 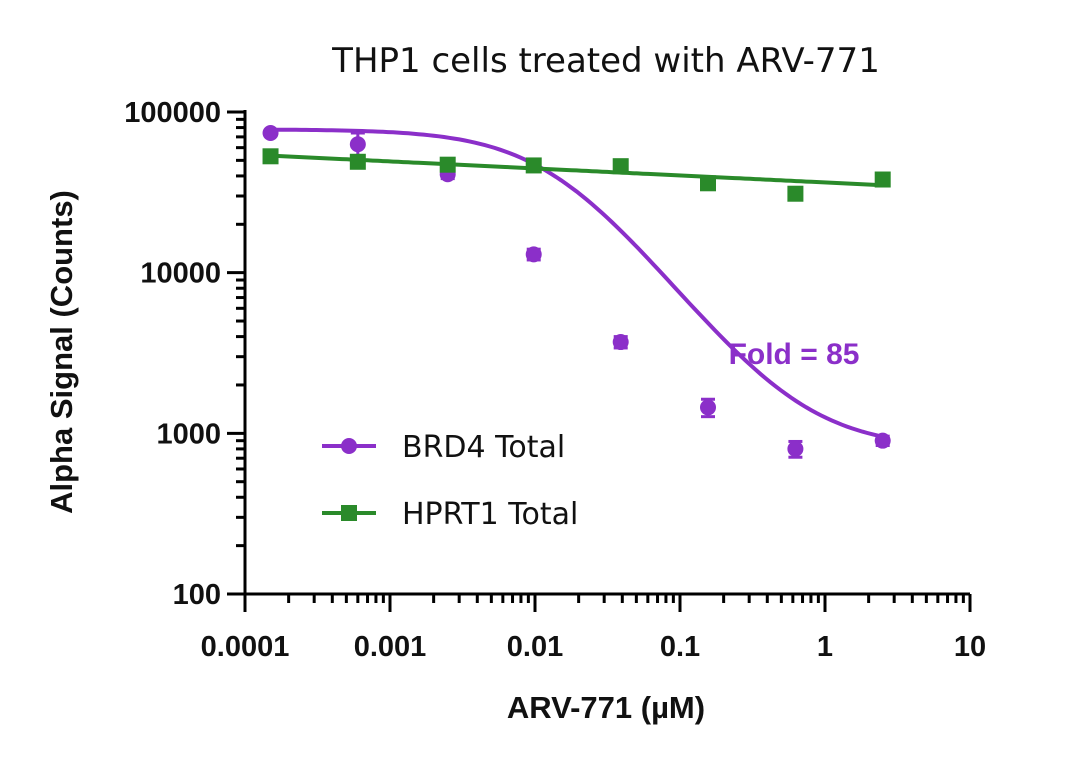 What do you see at coordinates (245, 647) in the screenshot?
I see `x-tick-label: 0.0001` at bounding box center [245, 647].